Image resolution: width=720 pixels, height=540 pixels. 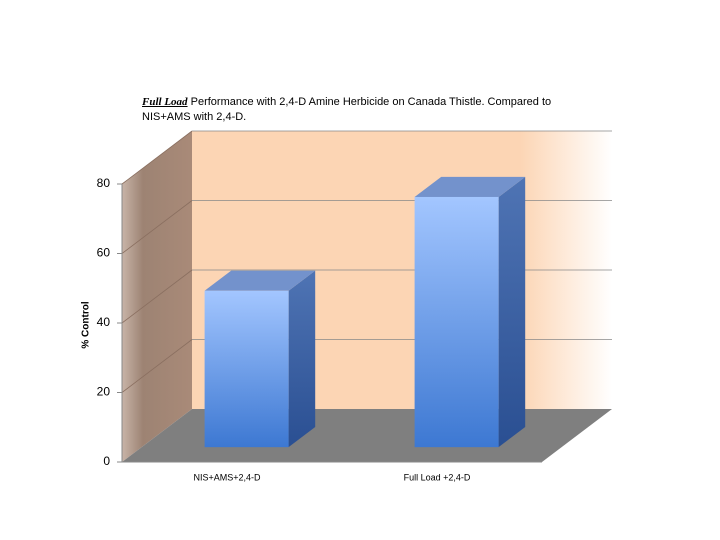 I want to click on y-tick-label: 80, so click(x=104, y=183).